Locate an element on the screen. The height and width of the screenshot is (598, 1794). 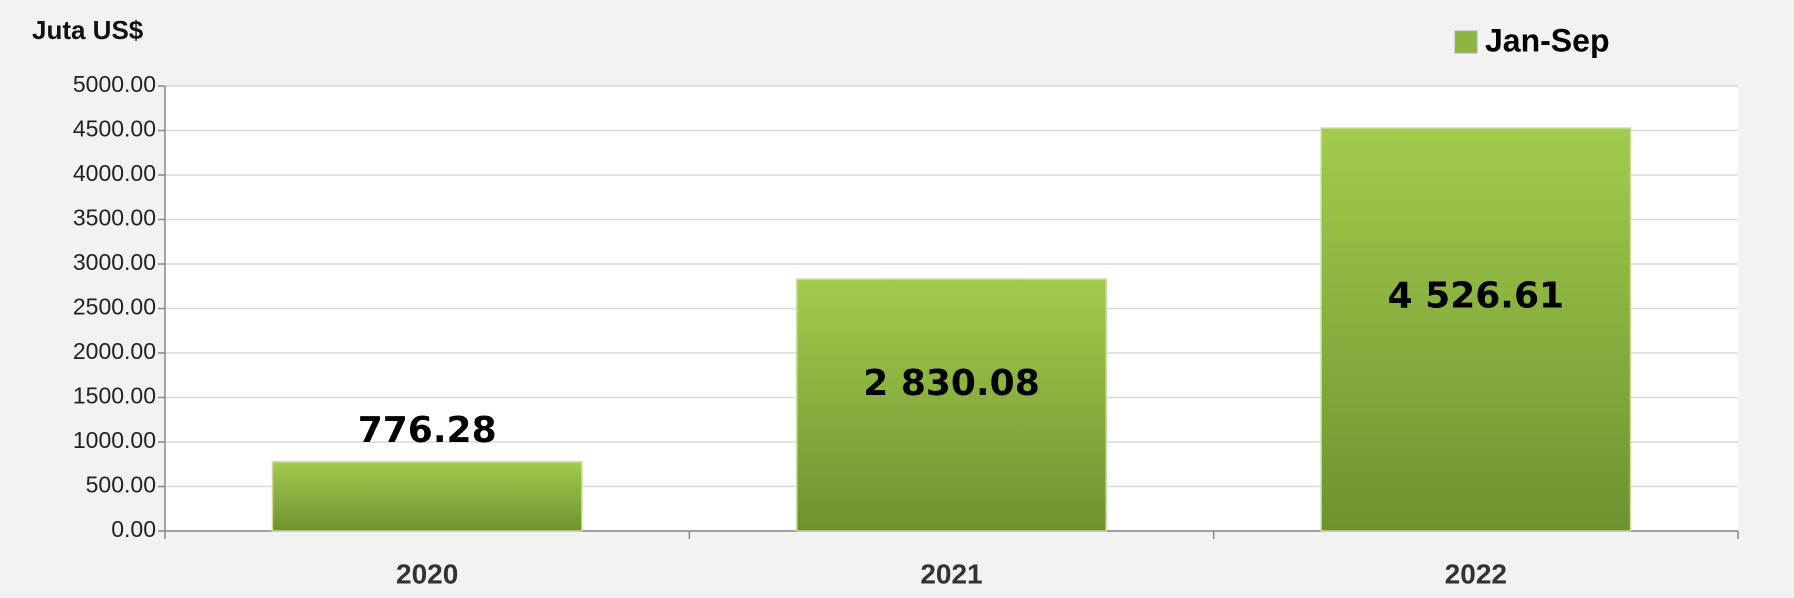
legend-label: Jan-Sep is located at coordinates (1547, 40).